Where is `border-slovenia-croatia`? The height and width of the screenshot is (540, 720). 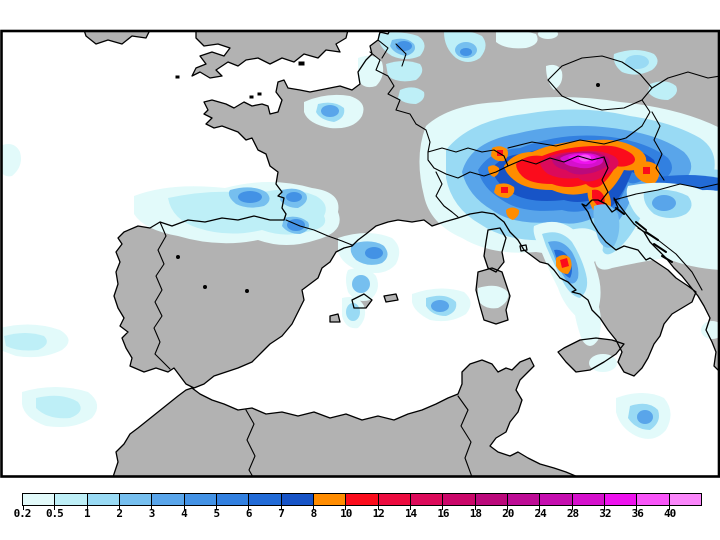
border-slovenia-croatia is located at coordinates (666, 192).